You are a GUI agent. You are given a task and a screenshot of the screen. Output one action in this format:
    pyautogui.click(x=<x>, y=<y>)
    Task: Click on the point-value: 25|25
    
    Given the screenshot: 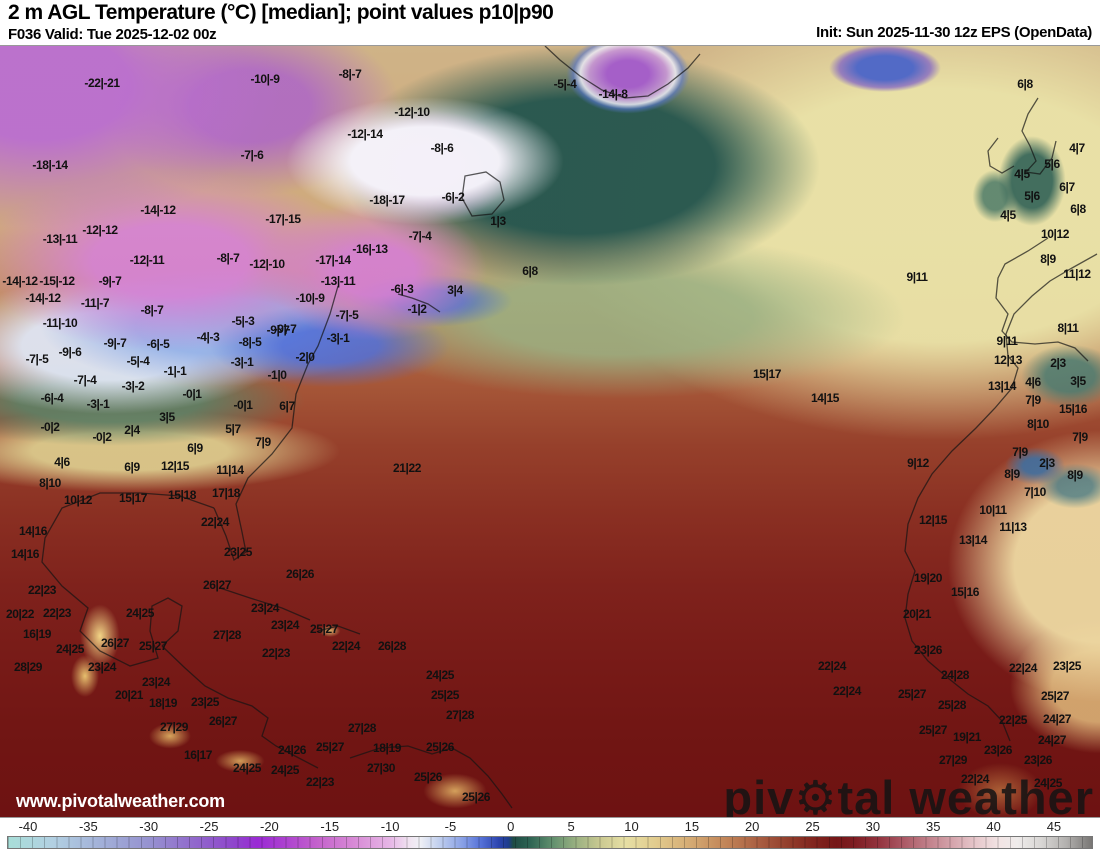 What is the action you would take?
    pyautogui.click(x=445, y=695)
    